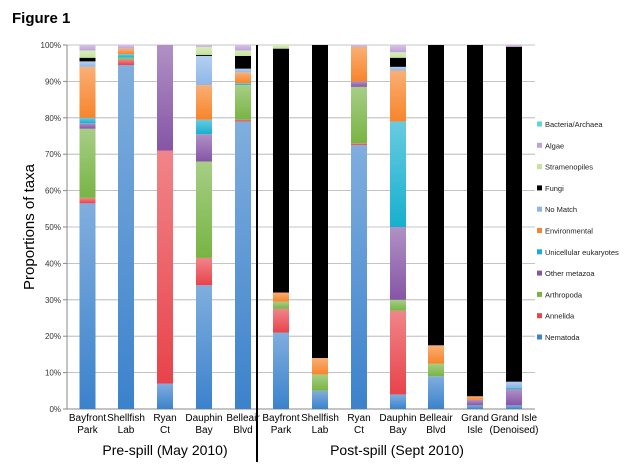  I want to click on legend-label: Arthropoda, so click(564, 294).